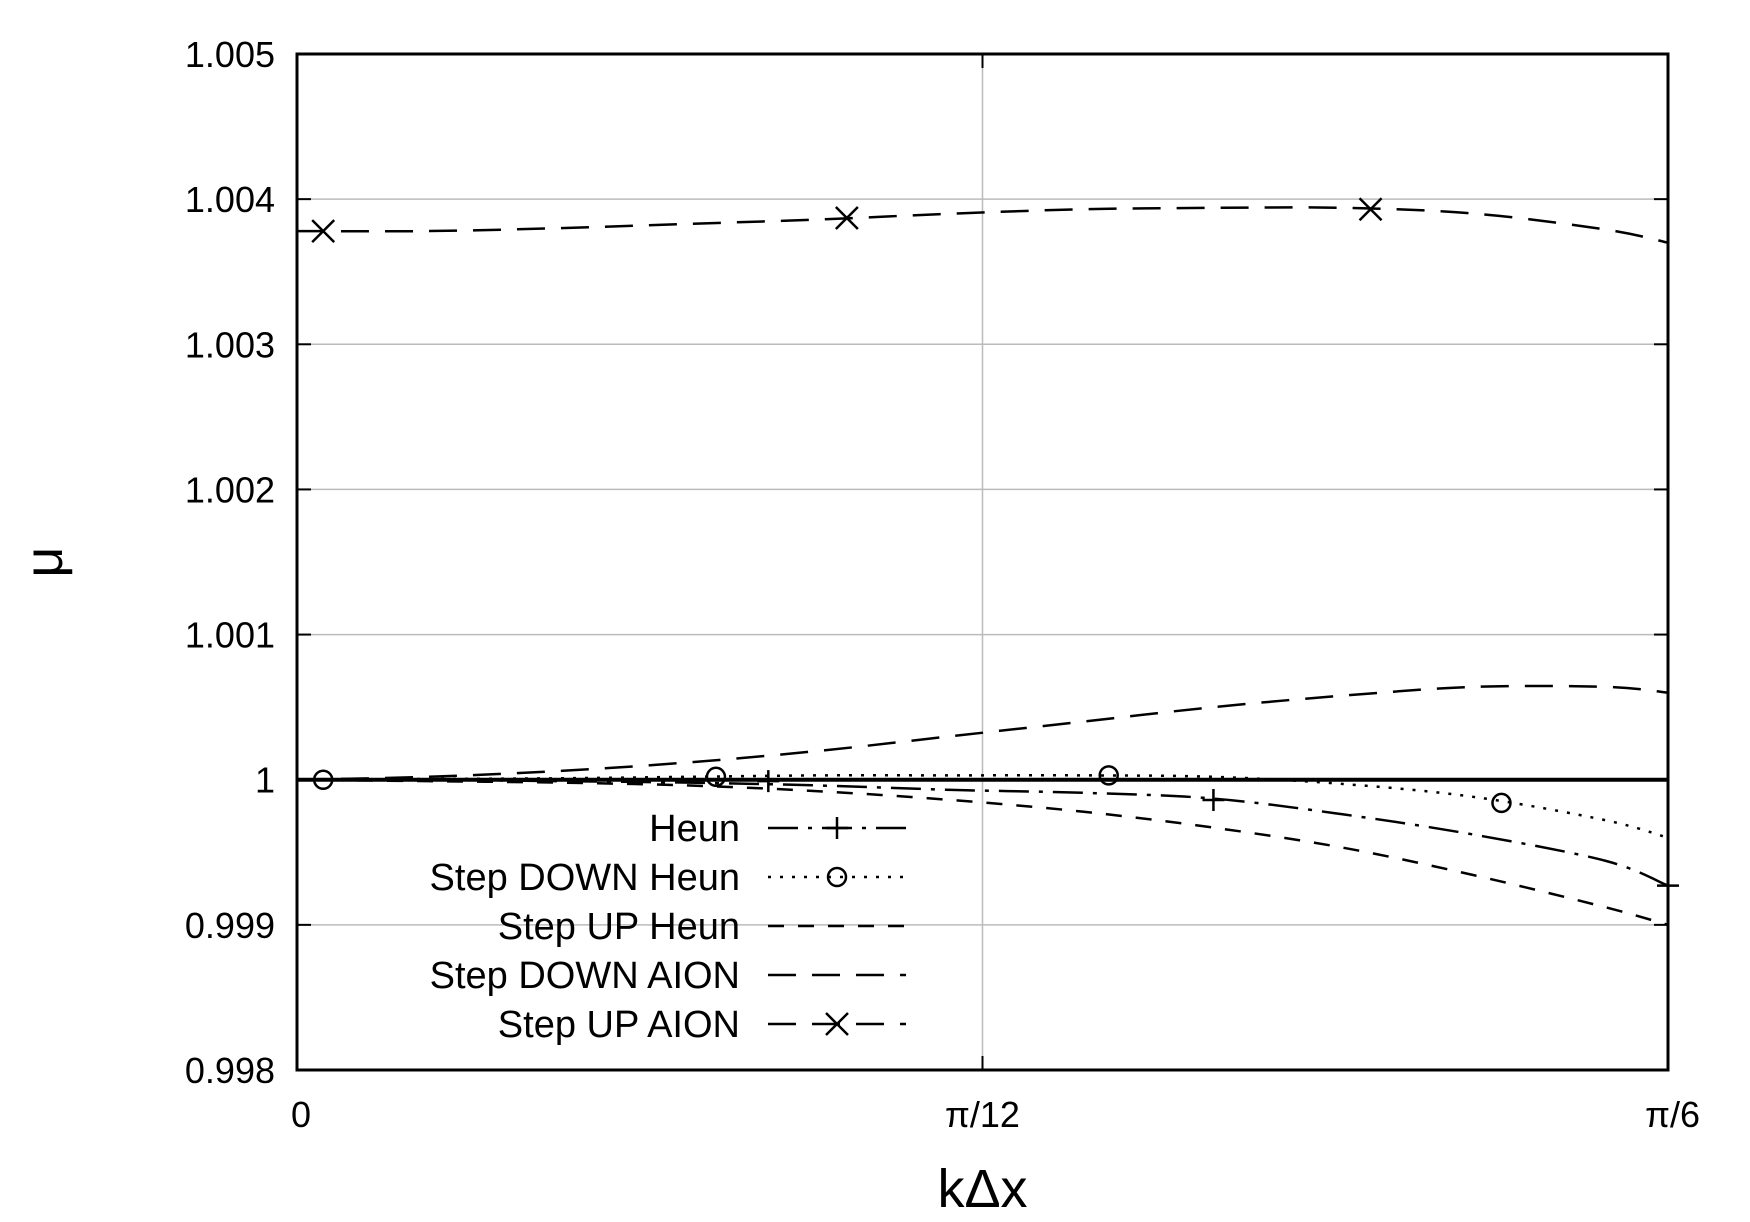  I want to click on legend-entry: Step UP AION, so click(702, 1025).